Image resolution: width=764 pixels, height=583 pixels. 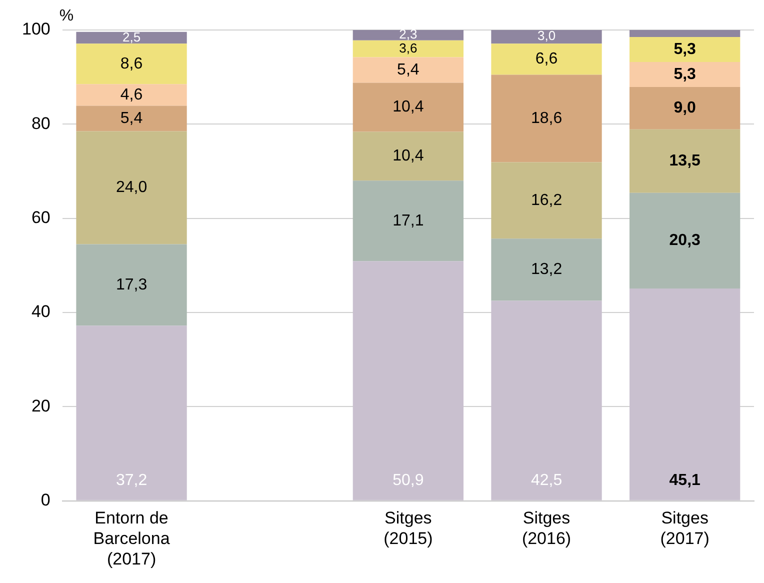 I want to click on data-label: 50,9, so click(x=408, y=481).